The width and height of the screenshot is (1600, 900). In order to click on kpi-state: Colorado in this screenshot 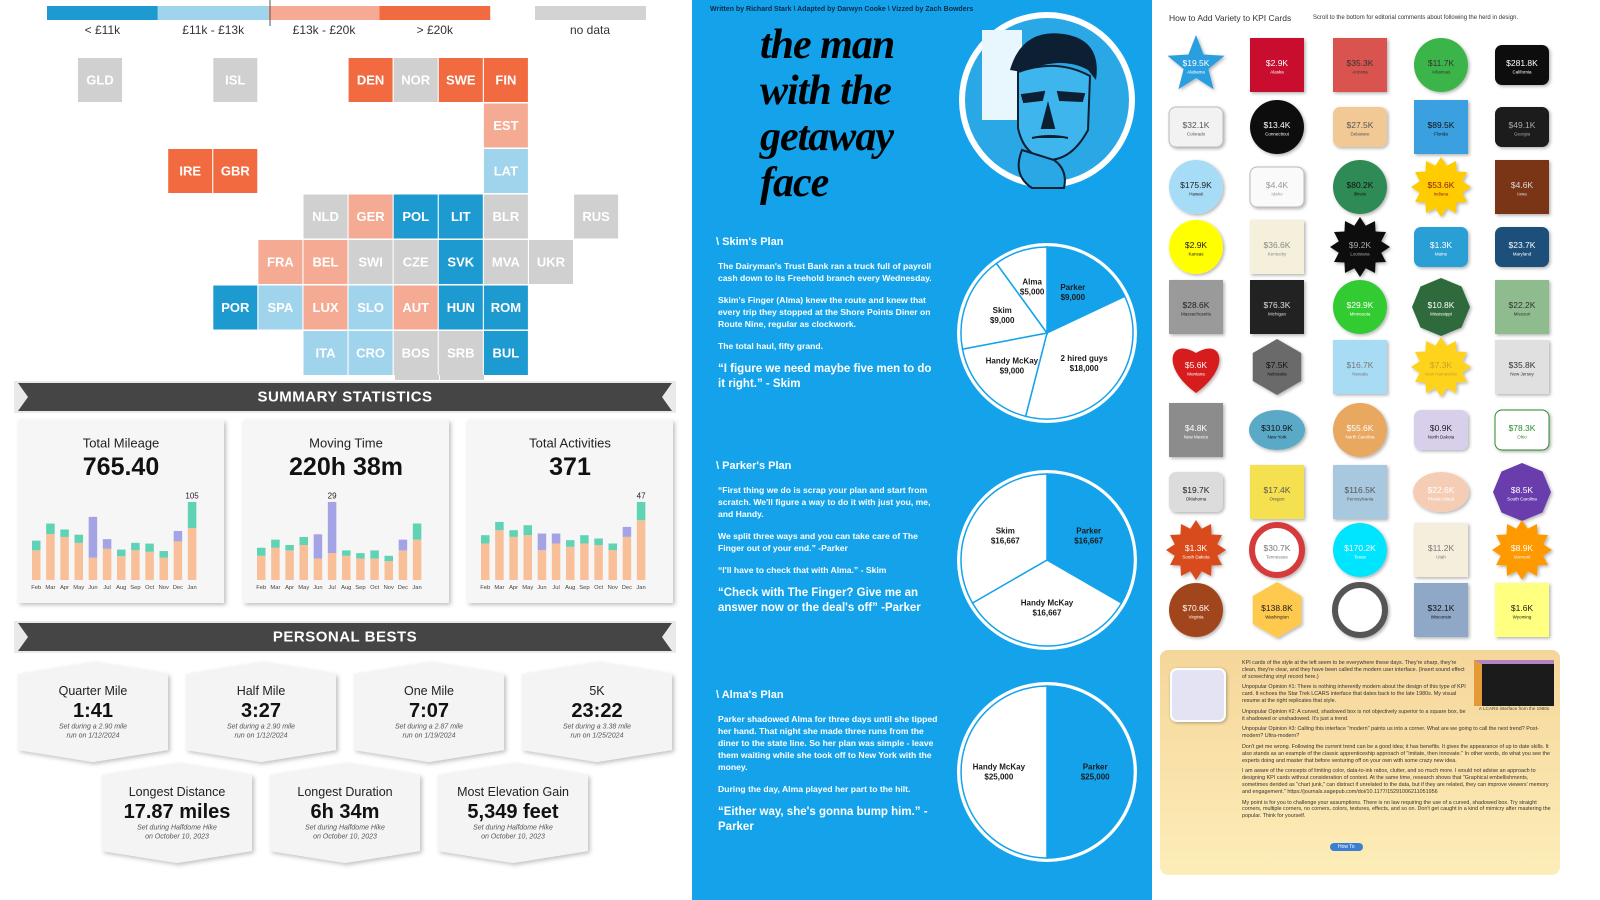, I will do `click(1196, 134)`.